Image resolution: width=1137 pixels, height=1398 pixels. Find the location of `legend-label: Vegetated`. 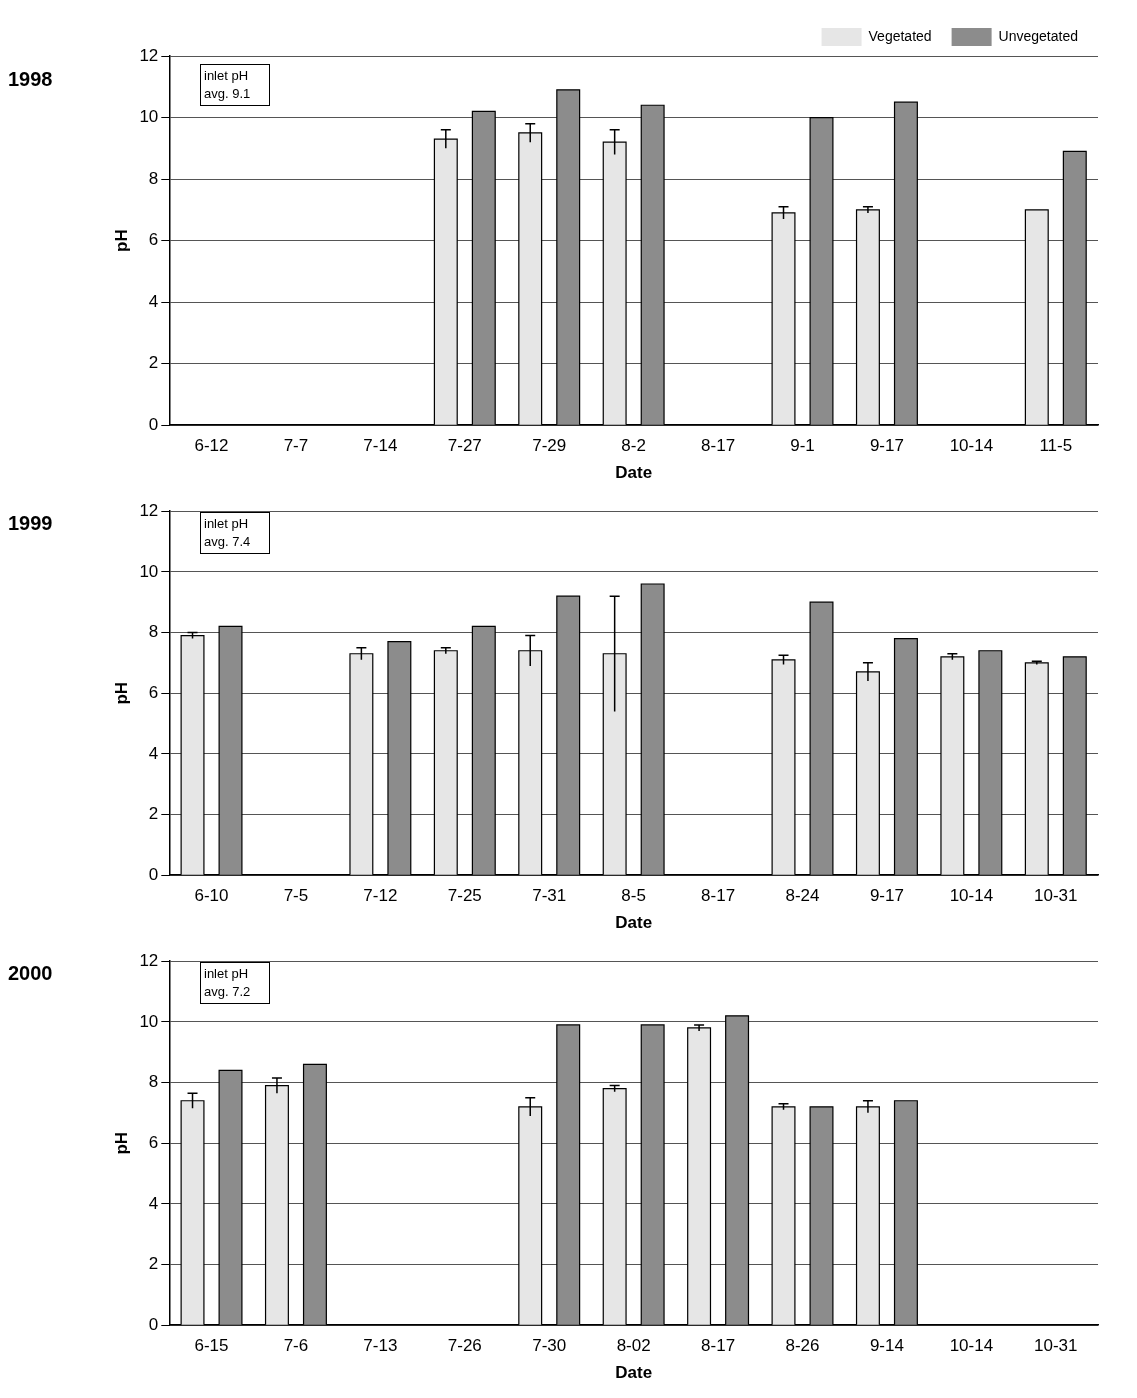

legend-label: Vegetated is located at coordinates (900, 35).